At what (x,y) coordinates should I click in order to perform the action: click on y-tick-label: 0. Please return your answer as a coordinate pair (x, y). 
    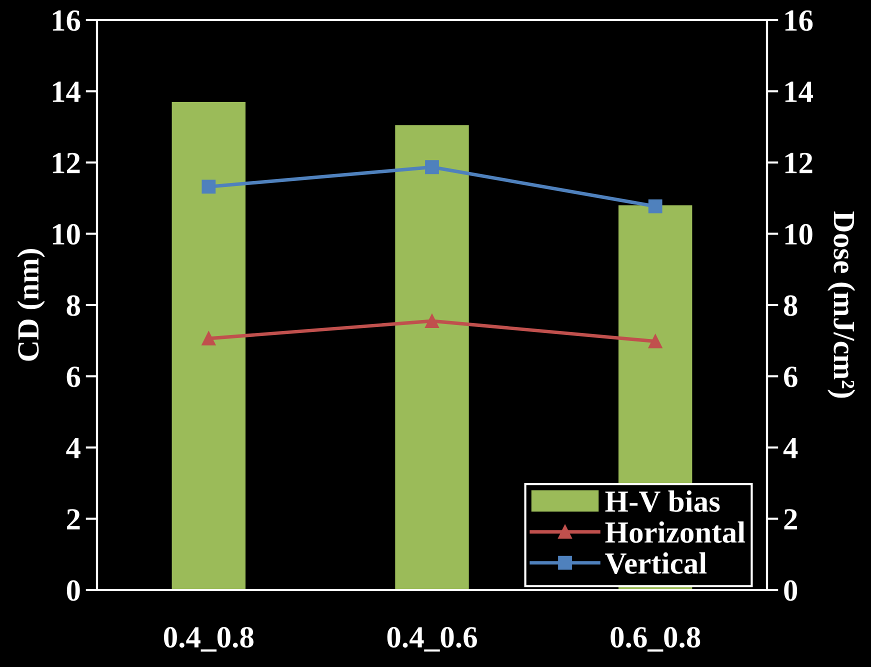
    Looking at the image, I should click on (73, 590).